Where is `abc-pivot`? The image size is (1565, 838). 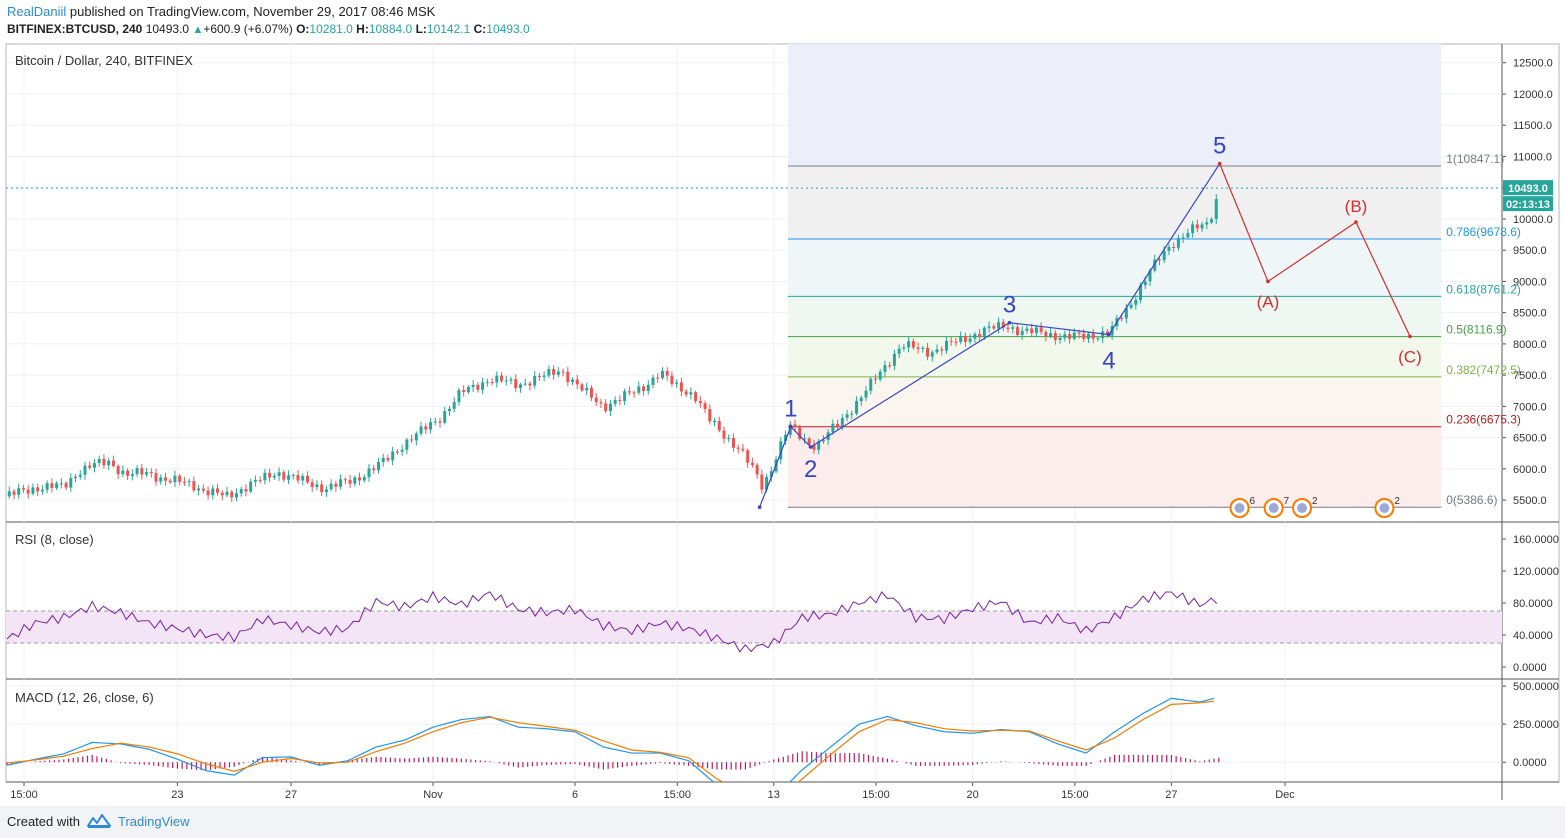
abc-pivot is located at coordinates (1410, 336).